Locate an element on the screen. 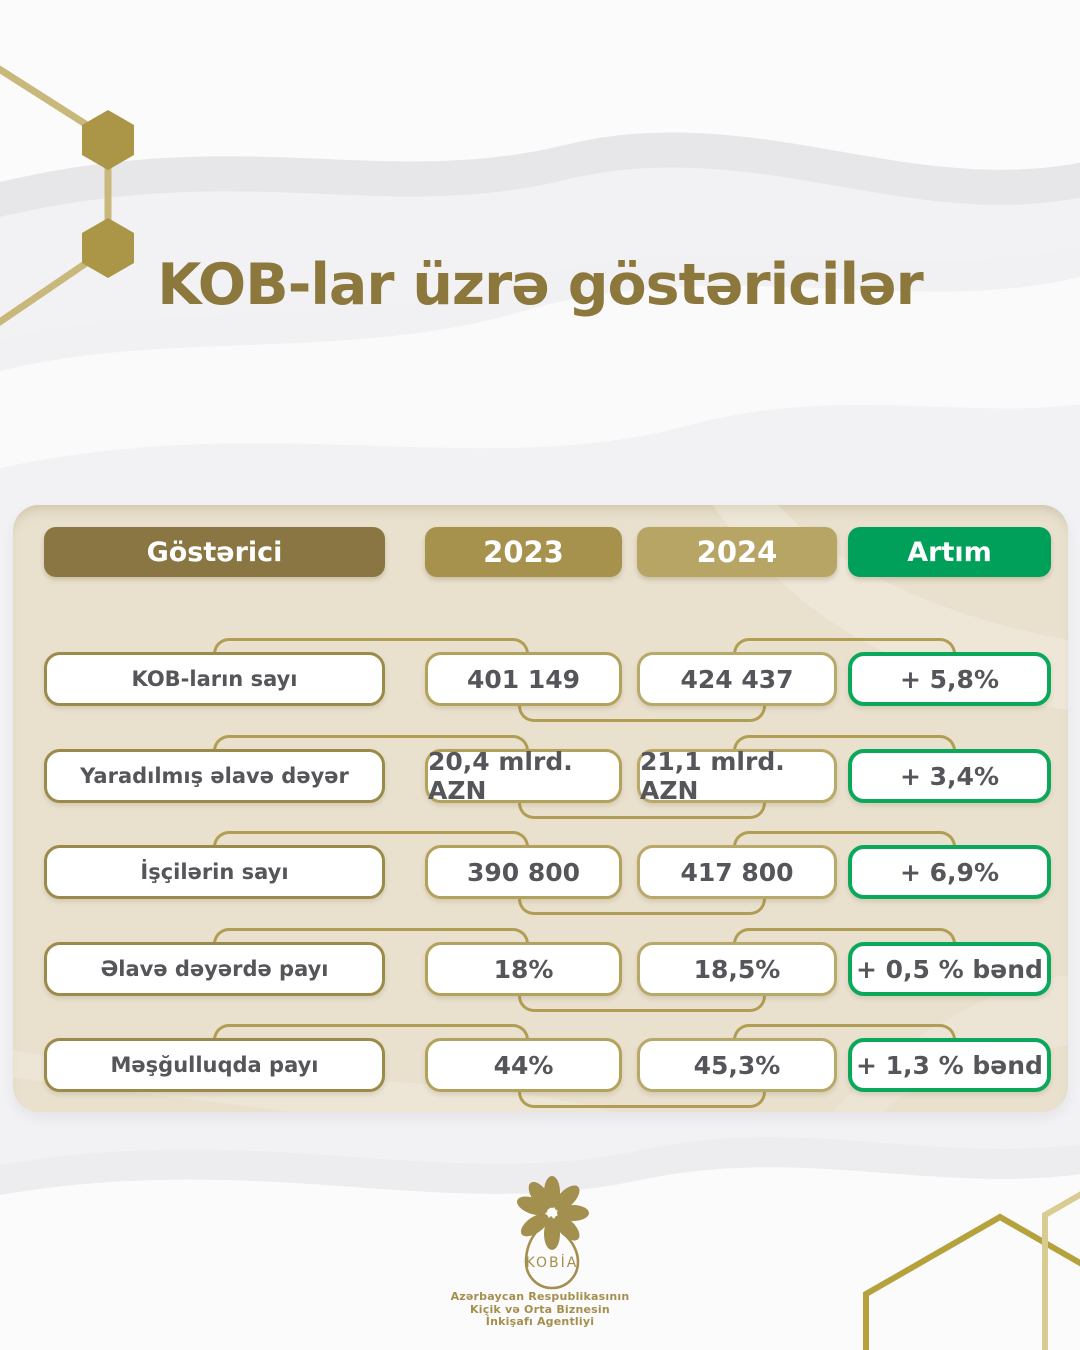 The image size is (1080, 1350). indicator-label: Yaradılmış əlavə dəyər is located at coordinates (214, 776).